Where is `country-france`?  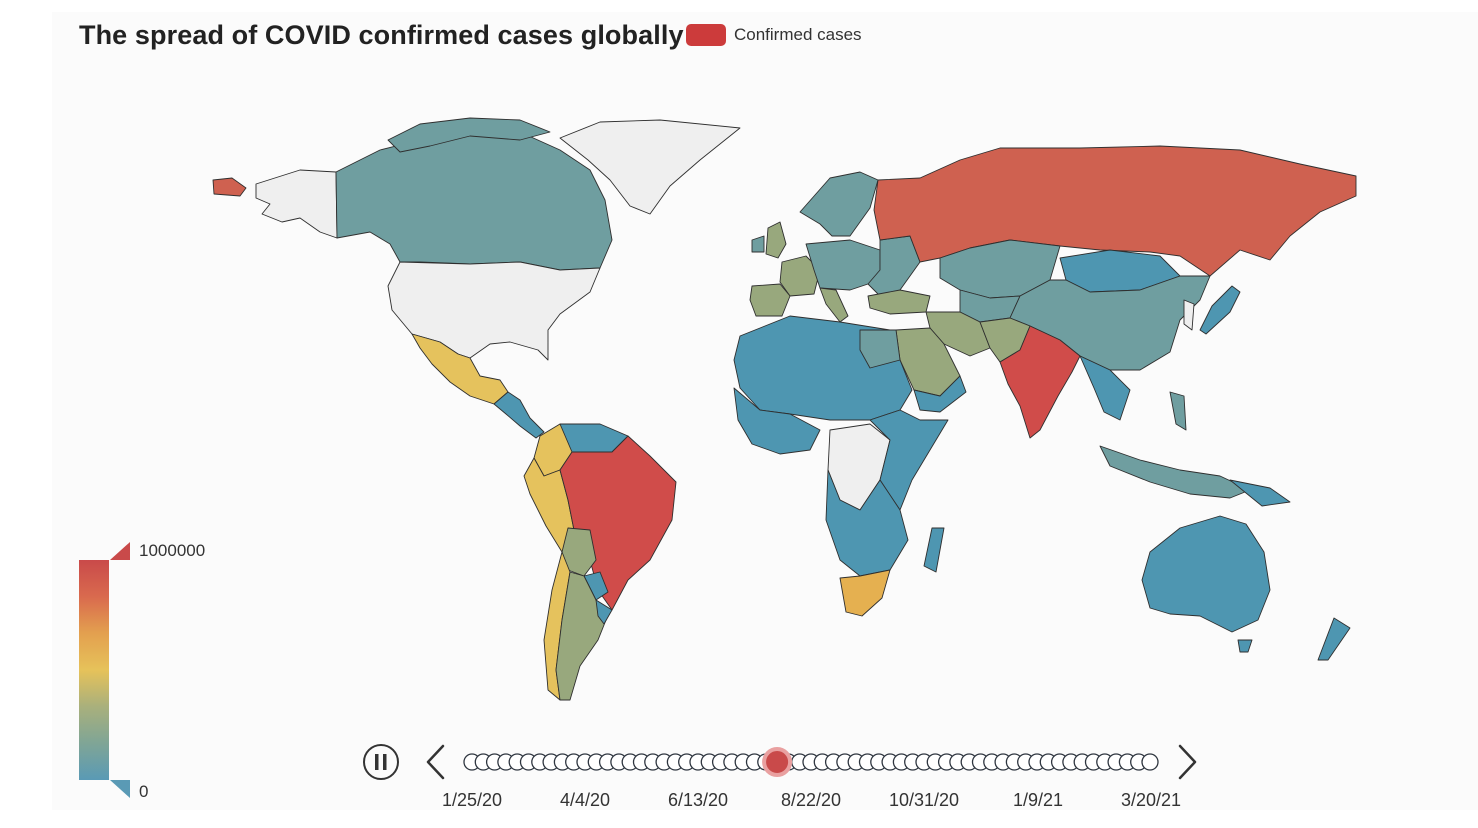
country-france is located at coordinates (800, 276).